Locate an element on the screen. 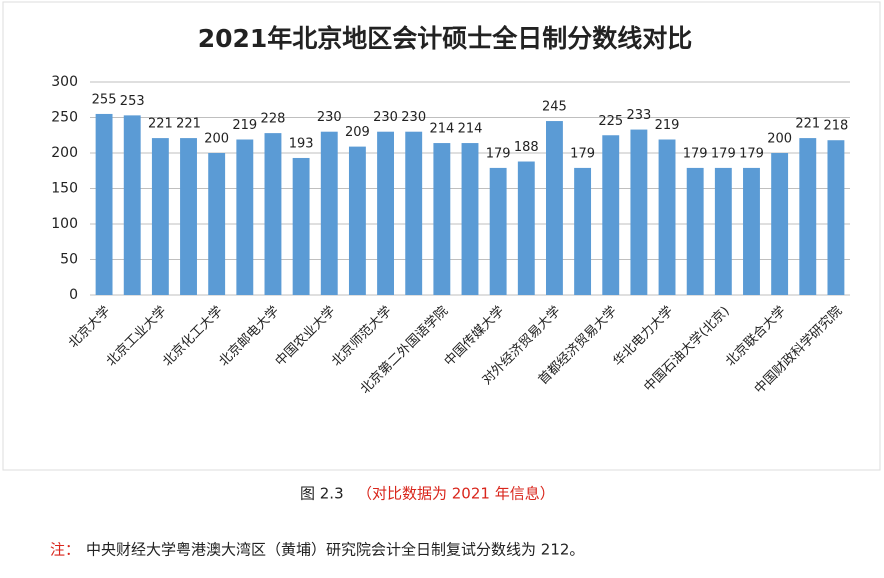  y-tick-label: 250 is located at coordinates (64, 118).